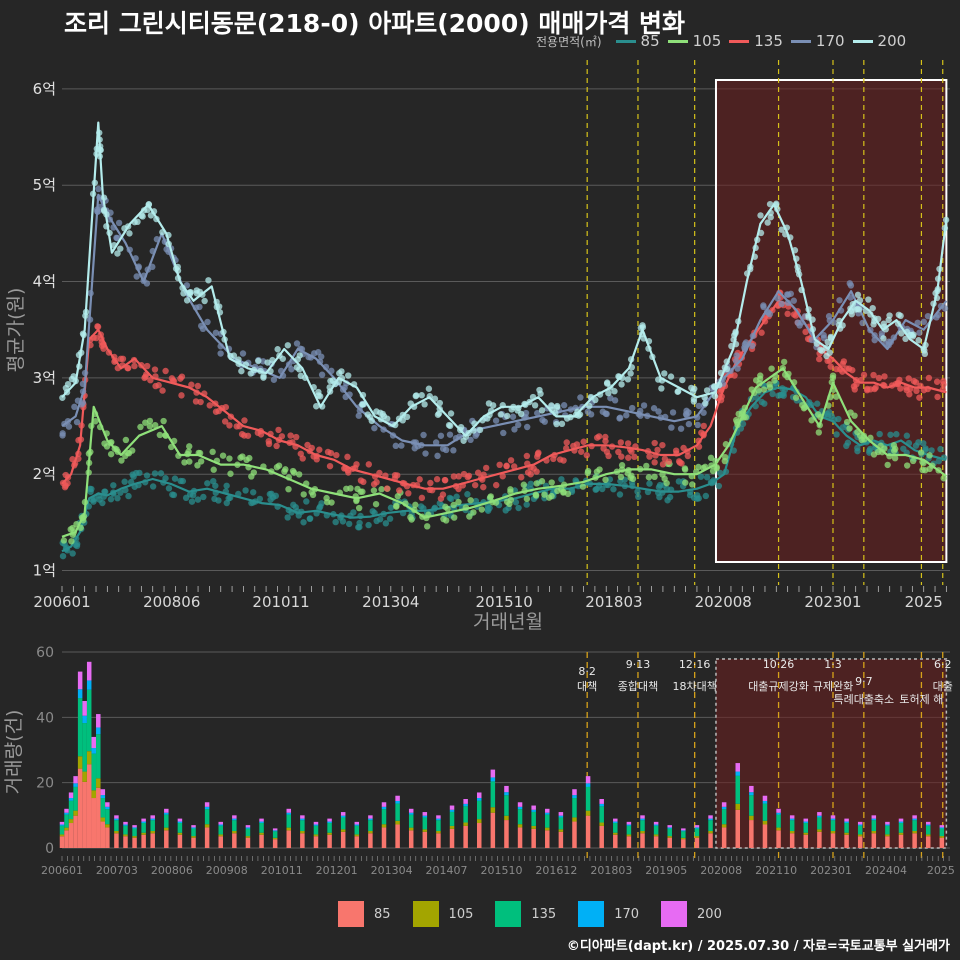  I want to click on x-tick-label: 201612, so click(556, 870).